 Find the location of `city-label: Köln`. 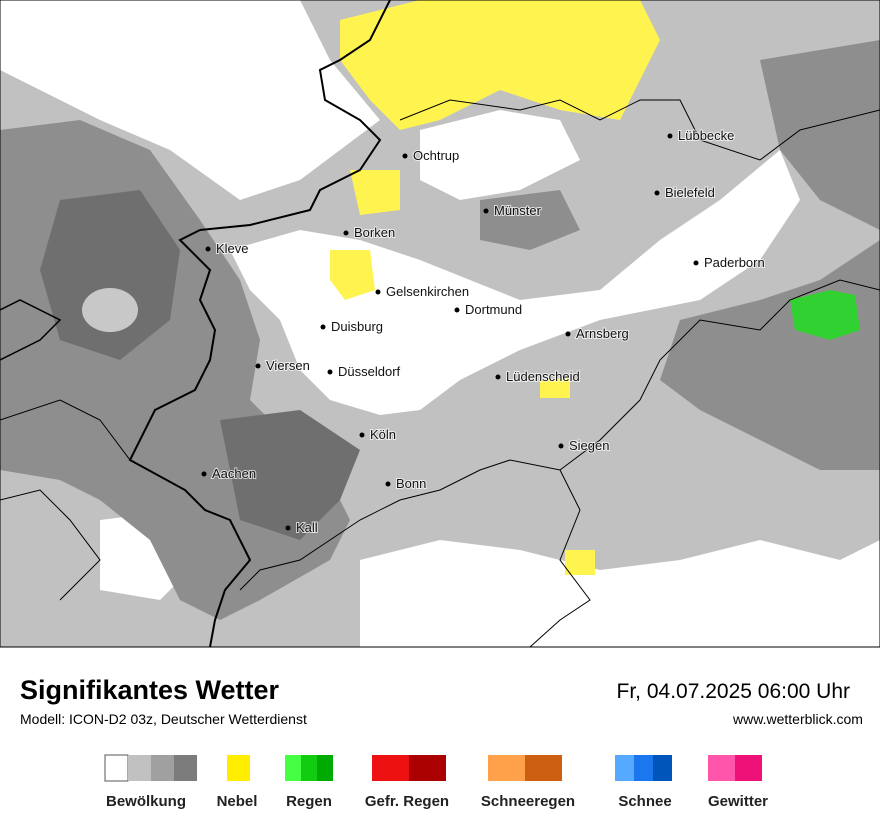

city-label: Köln is located at coordinates (383, 434).